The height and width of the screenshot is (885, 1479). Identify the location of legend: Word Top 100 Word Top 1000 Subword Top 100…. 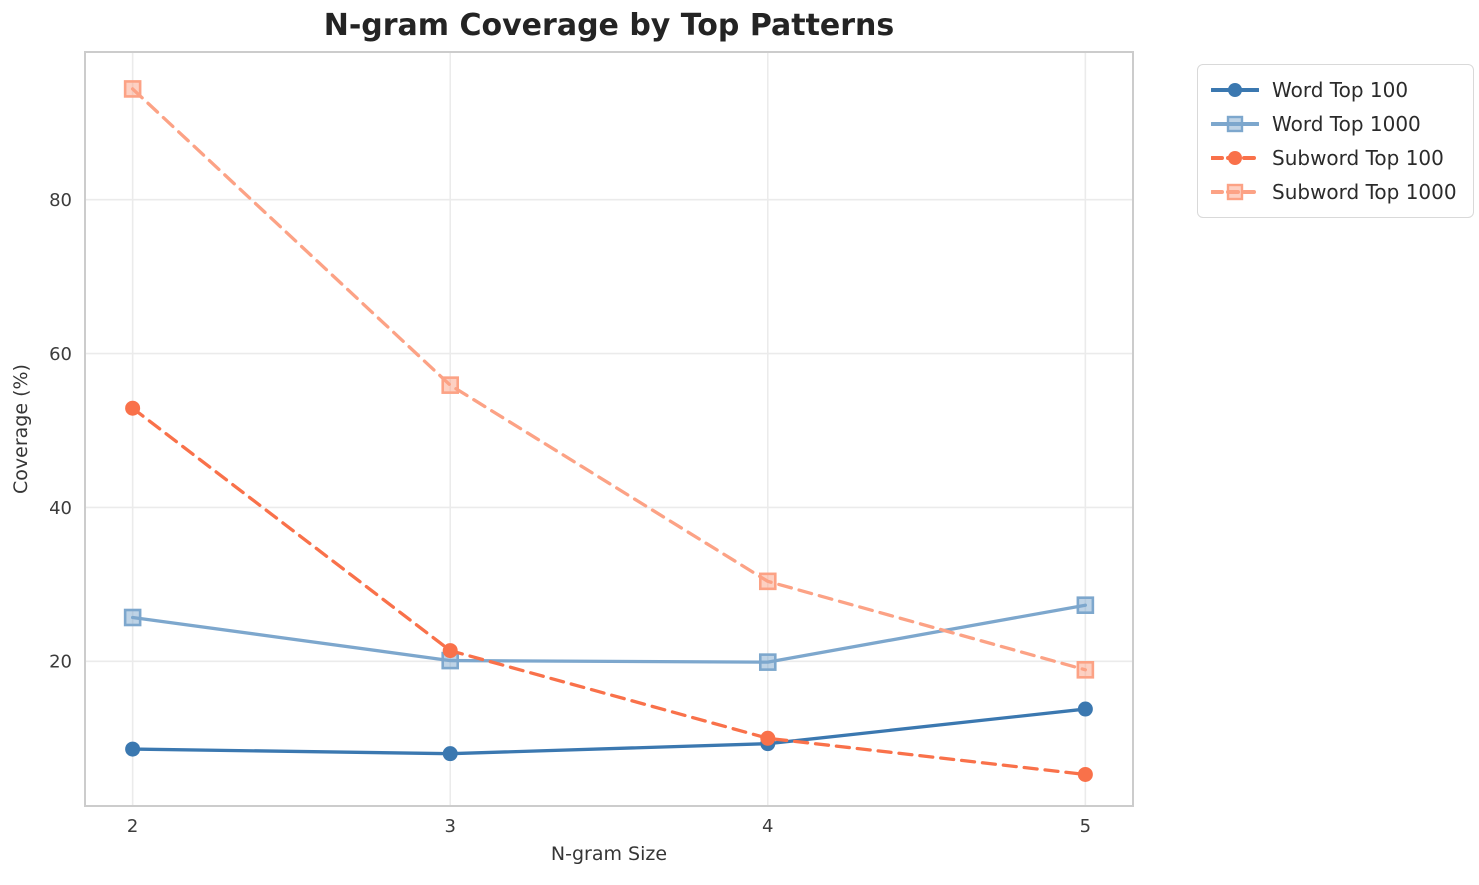
(1335, 141).